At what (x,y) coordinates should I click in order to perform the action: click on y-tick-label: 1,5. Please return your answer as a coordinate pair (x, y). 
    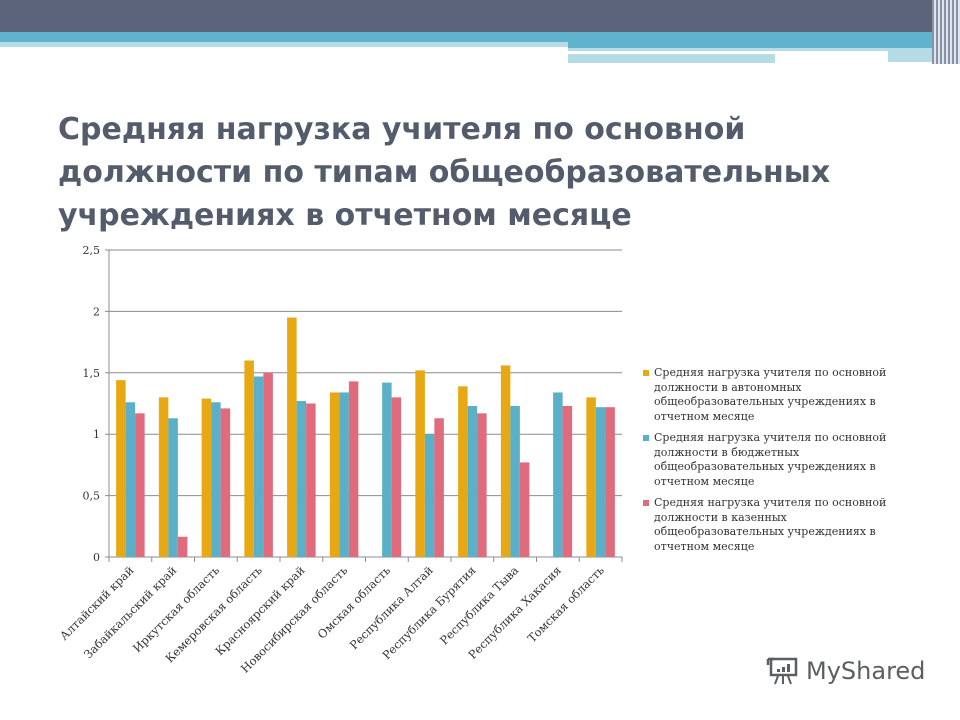
    Looking at the image, I should click on (92, 373).